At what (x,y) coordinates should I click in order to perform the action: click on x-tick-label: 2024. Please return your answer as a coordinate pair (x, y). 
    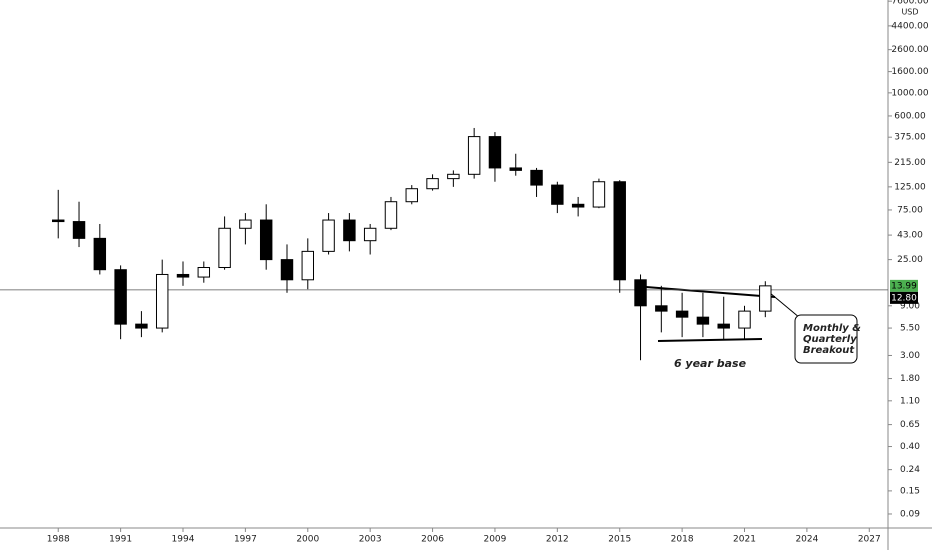
    Looking at the image, I should click on (806, 540).